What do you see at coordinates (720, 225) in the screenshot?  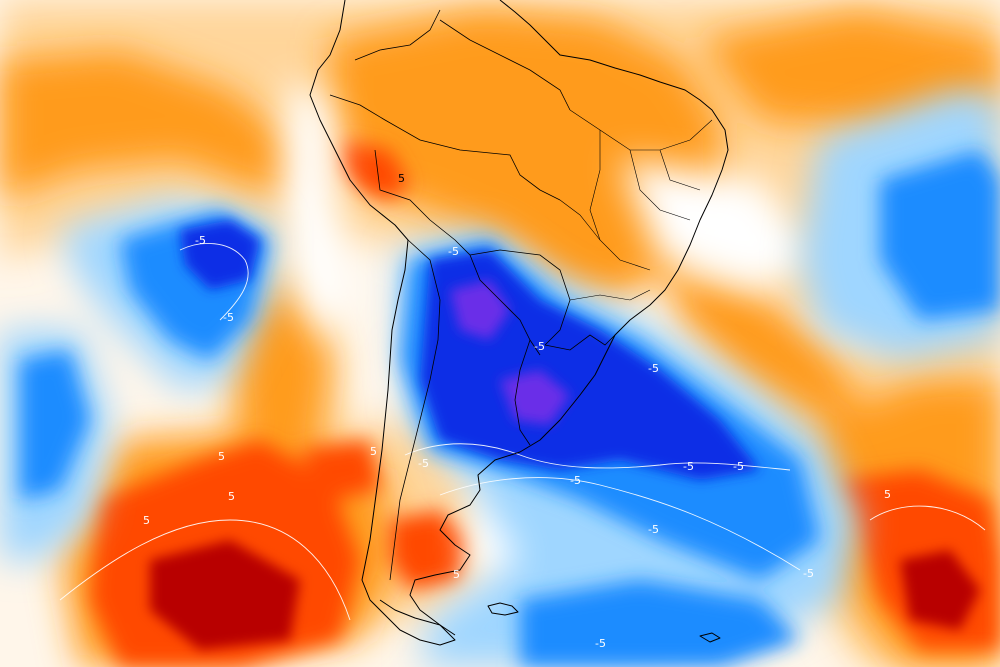 I see `white-atlantic` at bounding box center [720, 225].